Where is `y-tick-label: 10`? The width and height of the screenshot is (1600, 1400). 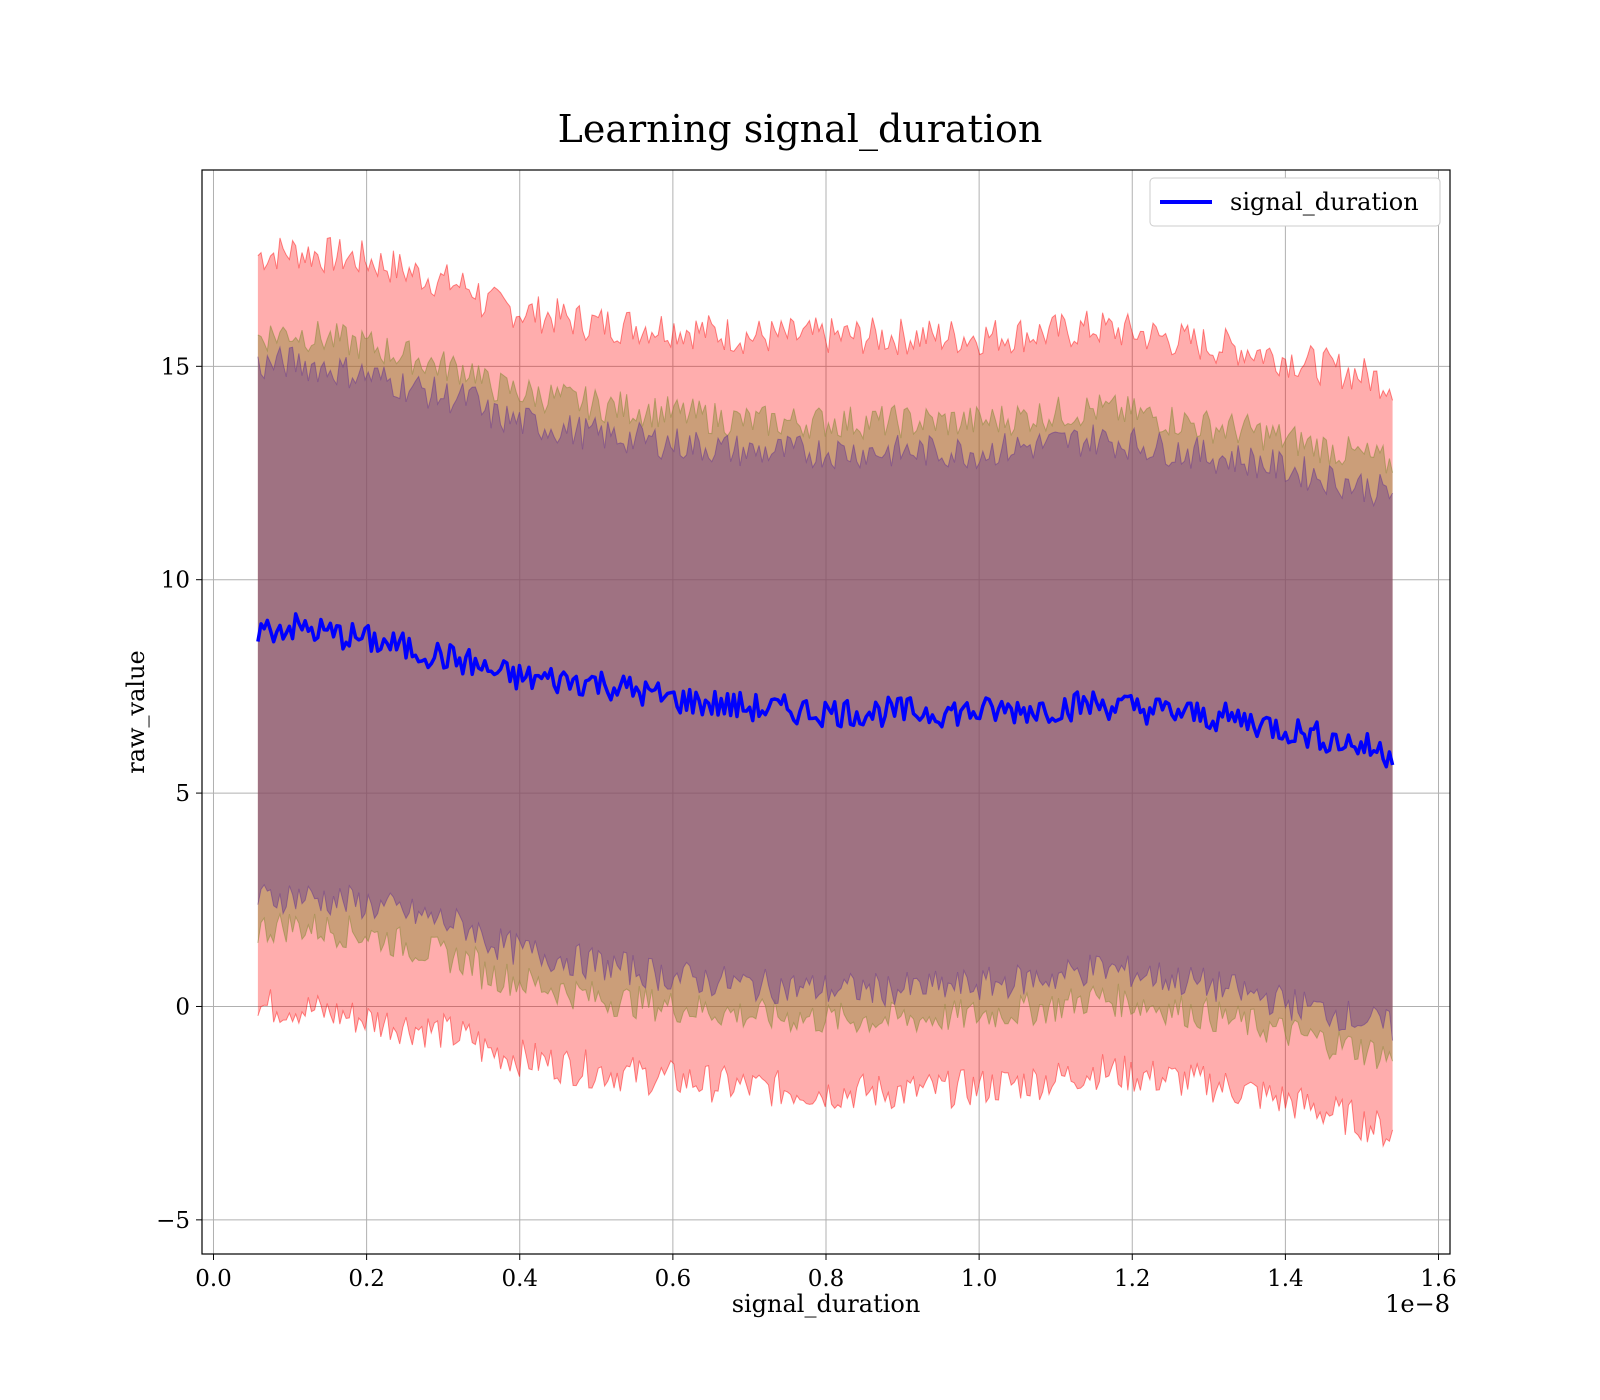 y-tick-label: 10 is located at coordinates (175, 581).